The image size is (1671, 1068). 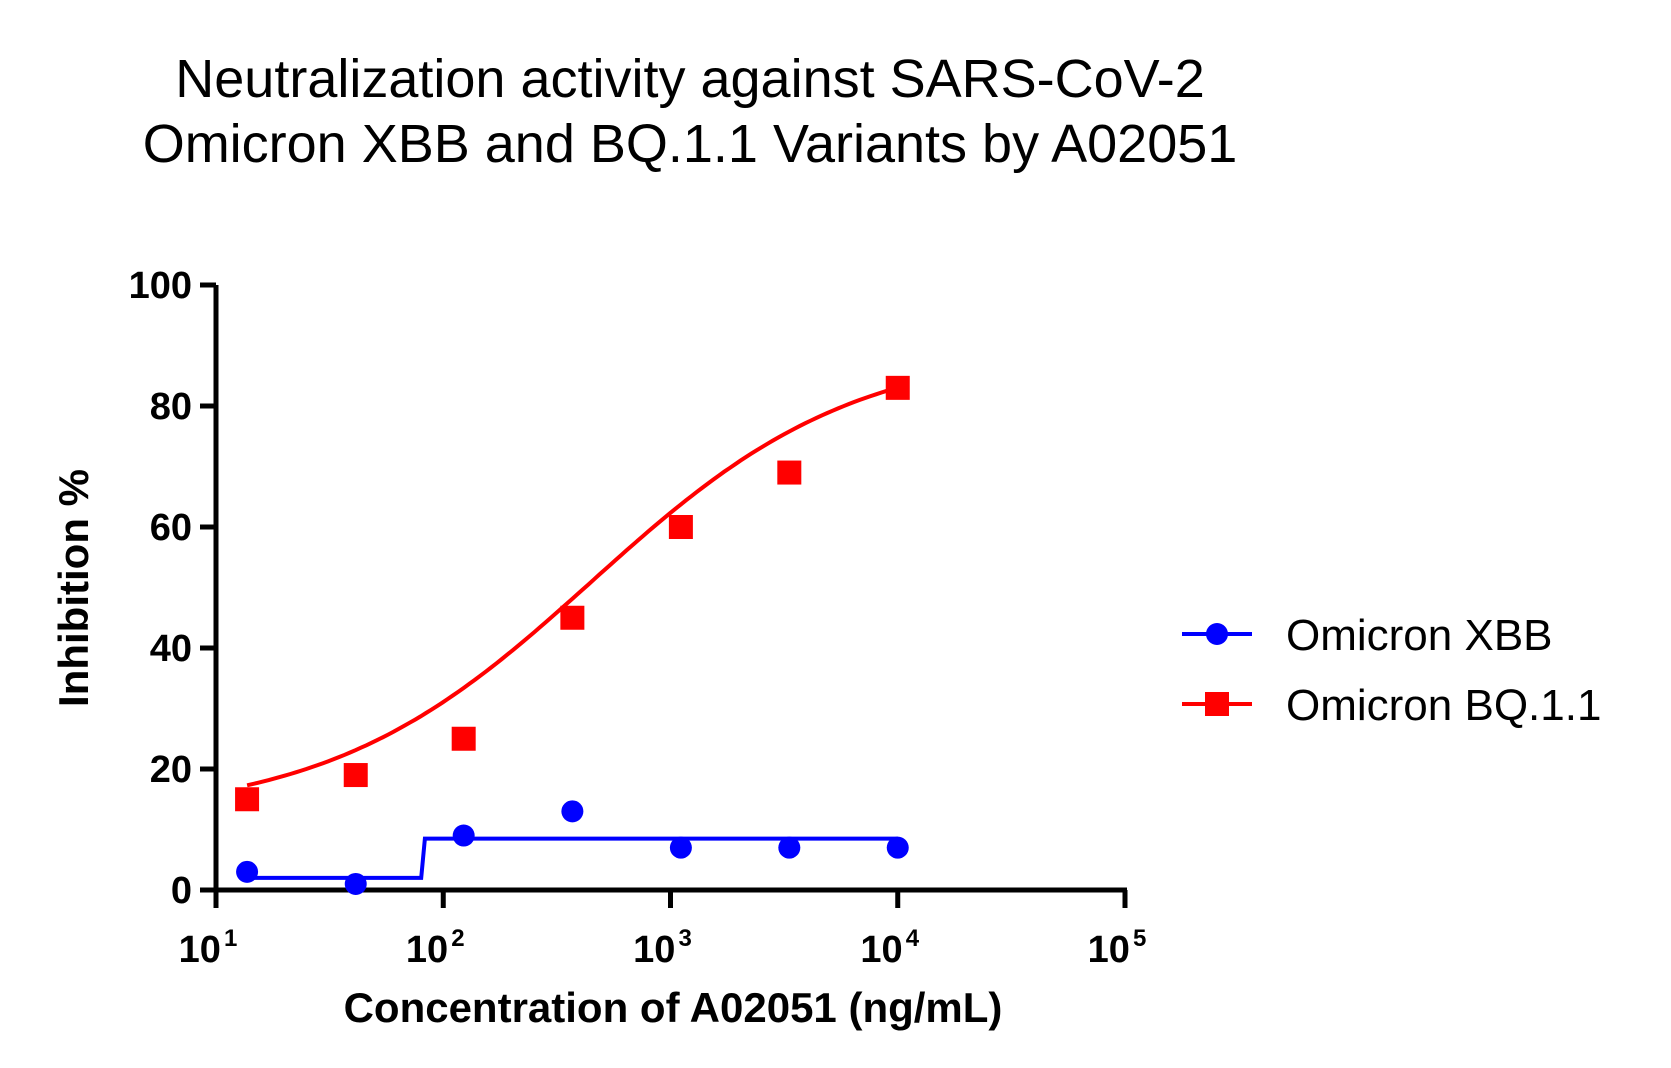 What do you see at coordinates (1117, 948) in the screenshot?
I see `x-tick-label: 10 5` at bounding box center [1117, 948].